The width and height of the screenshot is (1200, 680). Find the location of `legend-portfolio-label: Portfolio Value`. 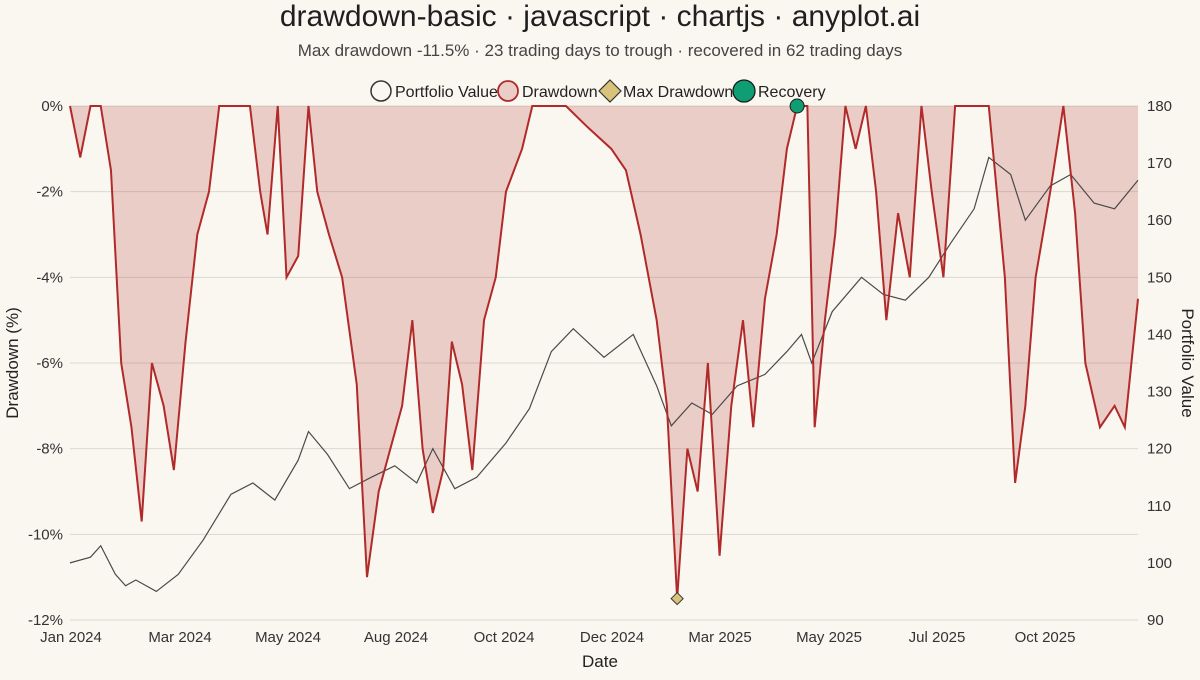

legend-portfolio-label: Portfolio Value is located at coordinates (446, 92).